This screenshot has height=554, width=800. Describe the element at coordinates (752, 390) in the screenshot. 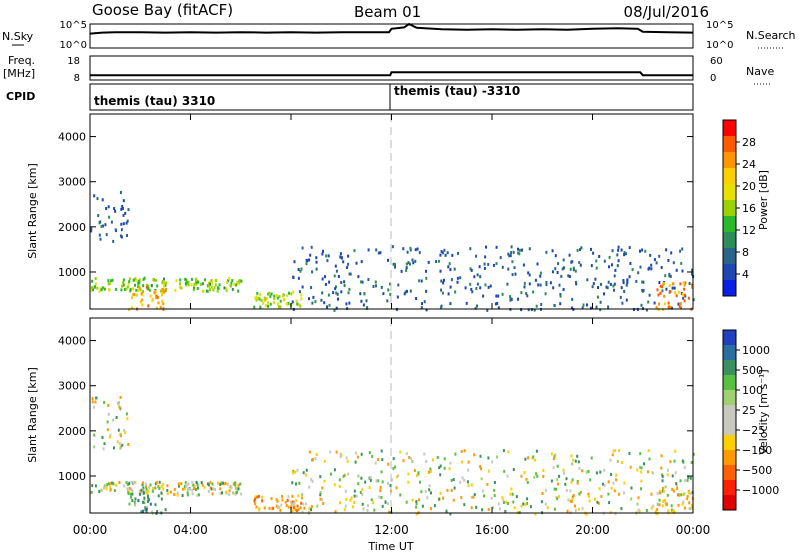

I see `colorbar-tick-label: 100` at that location.